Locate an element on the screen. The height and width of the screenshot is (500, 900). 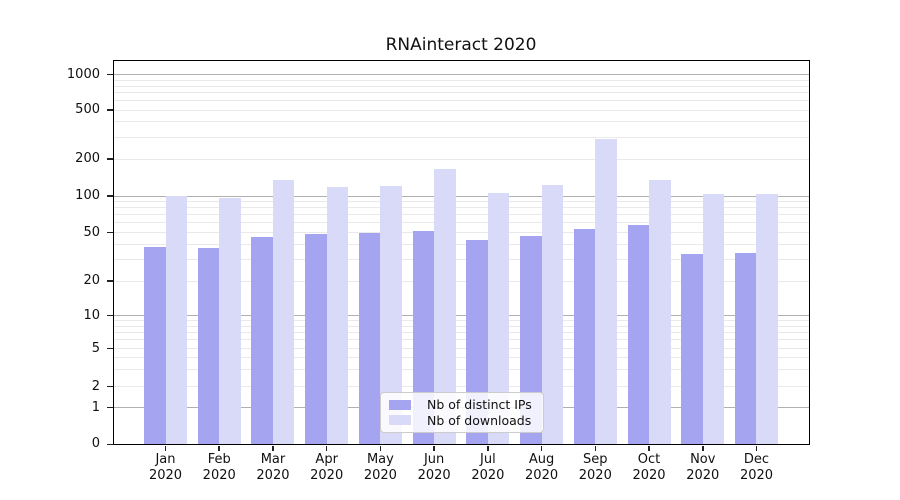
y-tick-label-1000: 1000 is located at coordinates (83, 74).